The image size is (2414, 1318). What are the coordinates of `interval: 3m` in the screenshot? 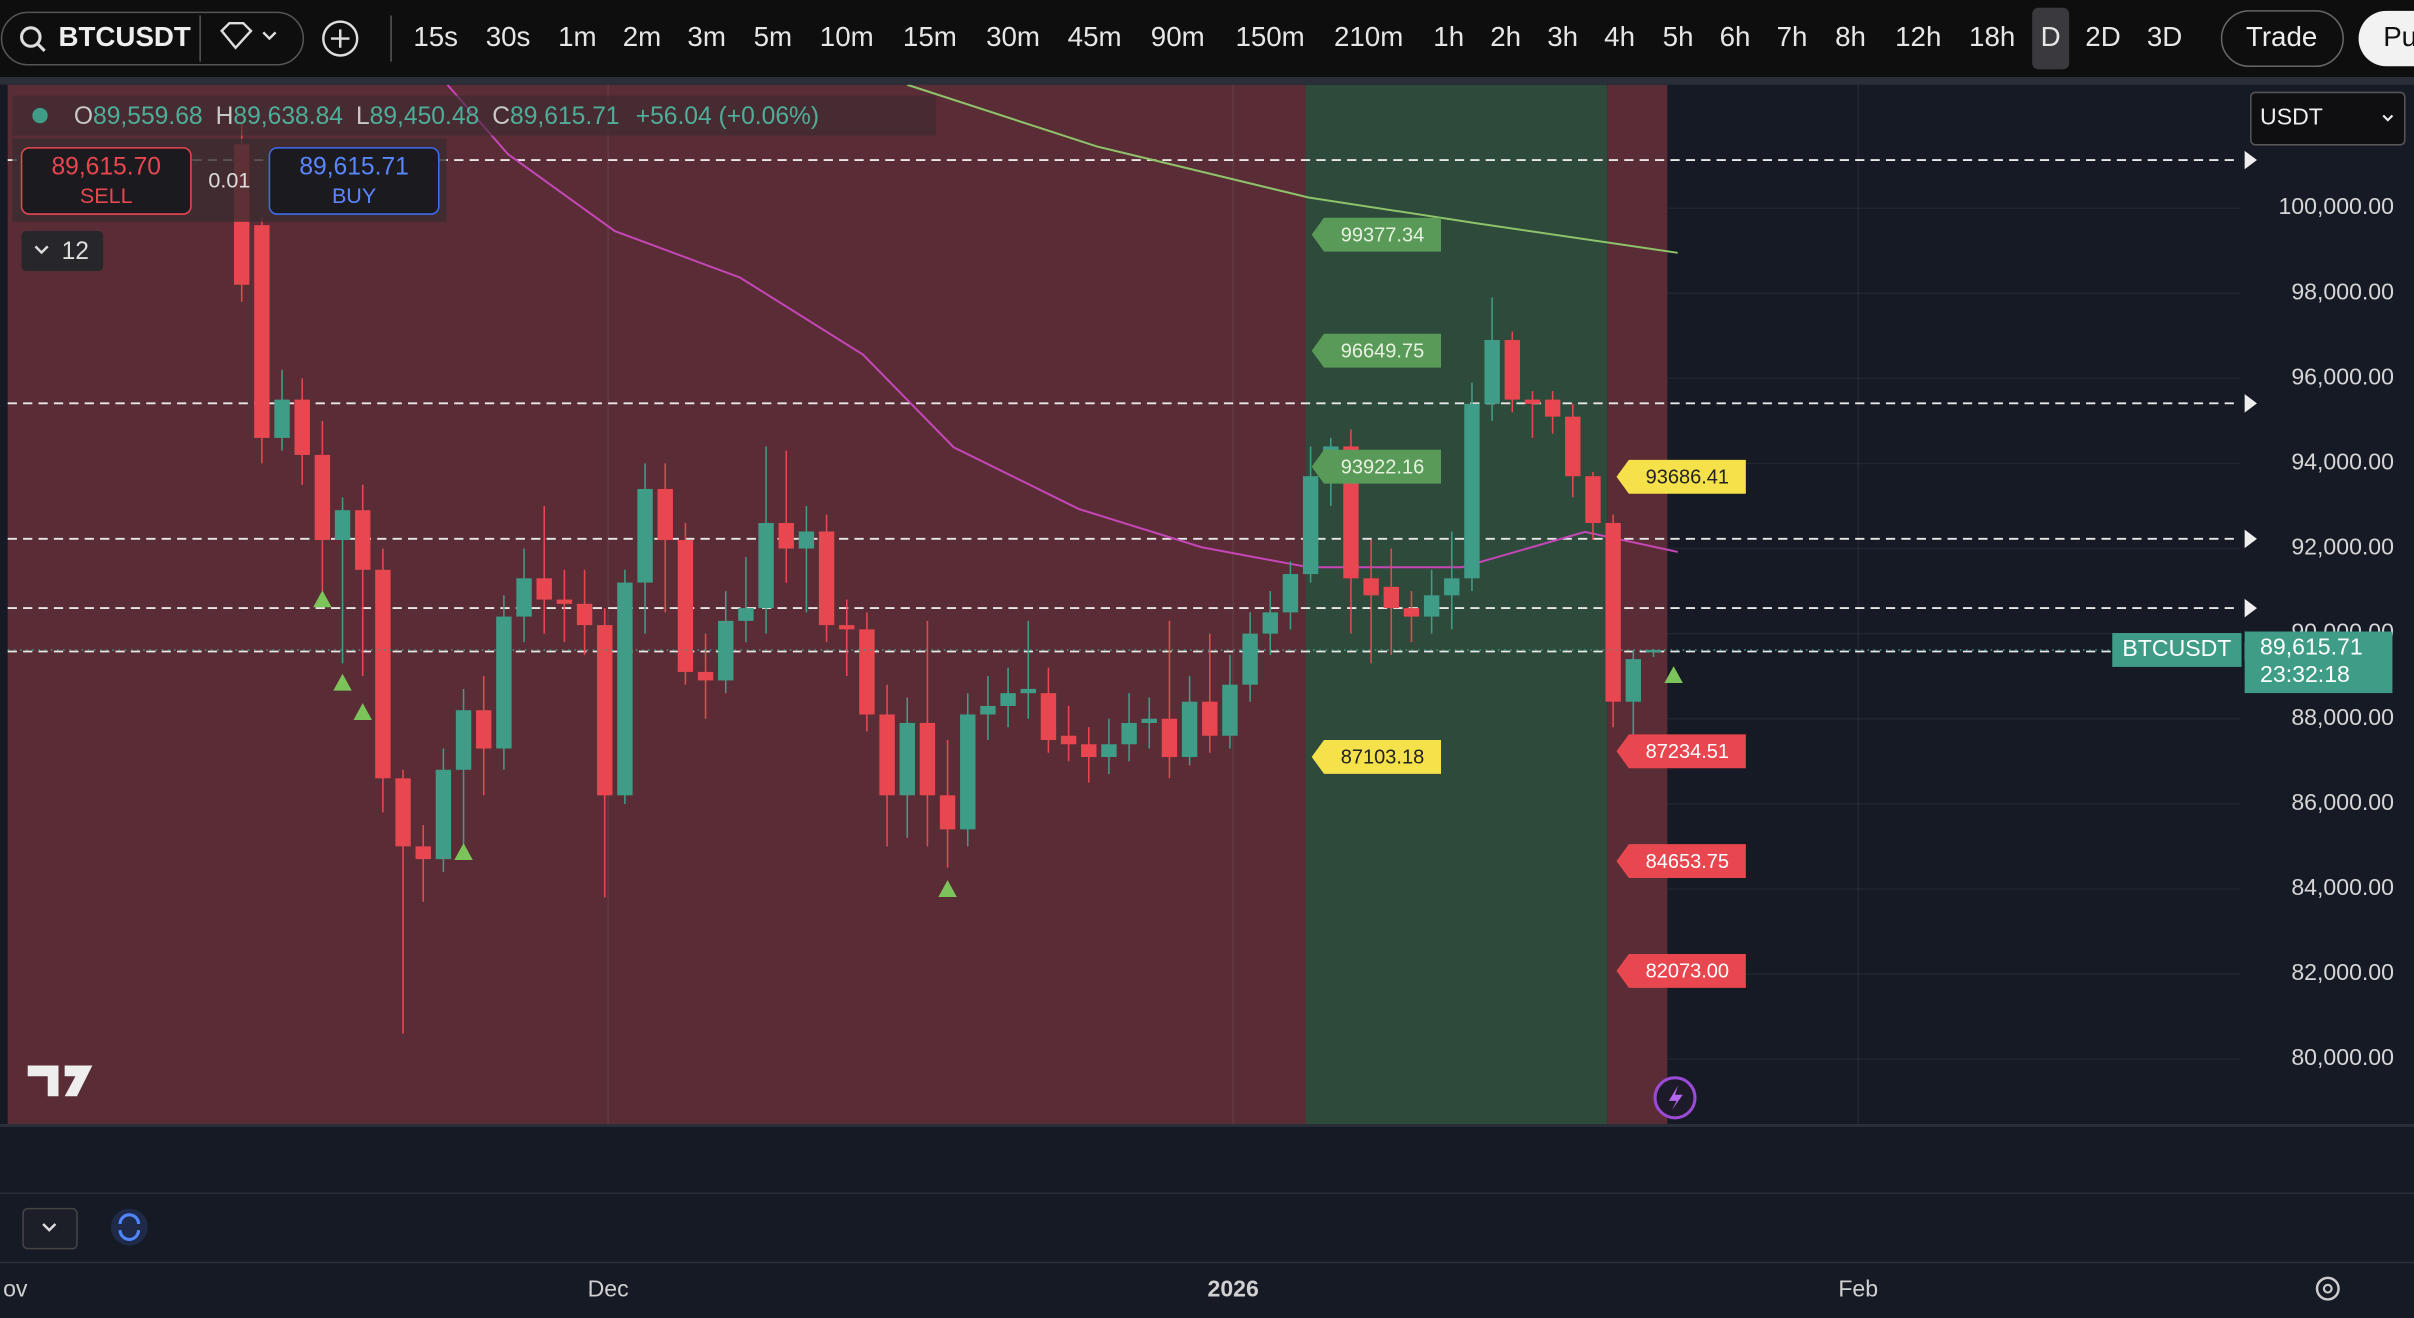 It's located at (706, 36).